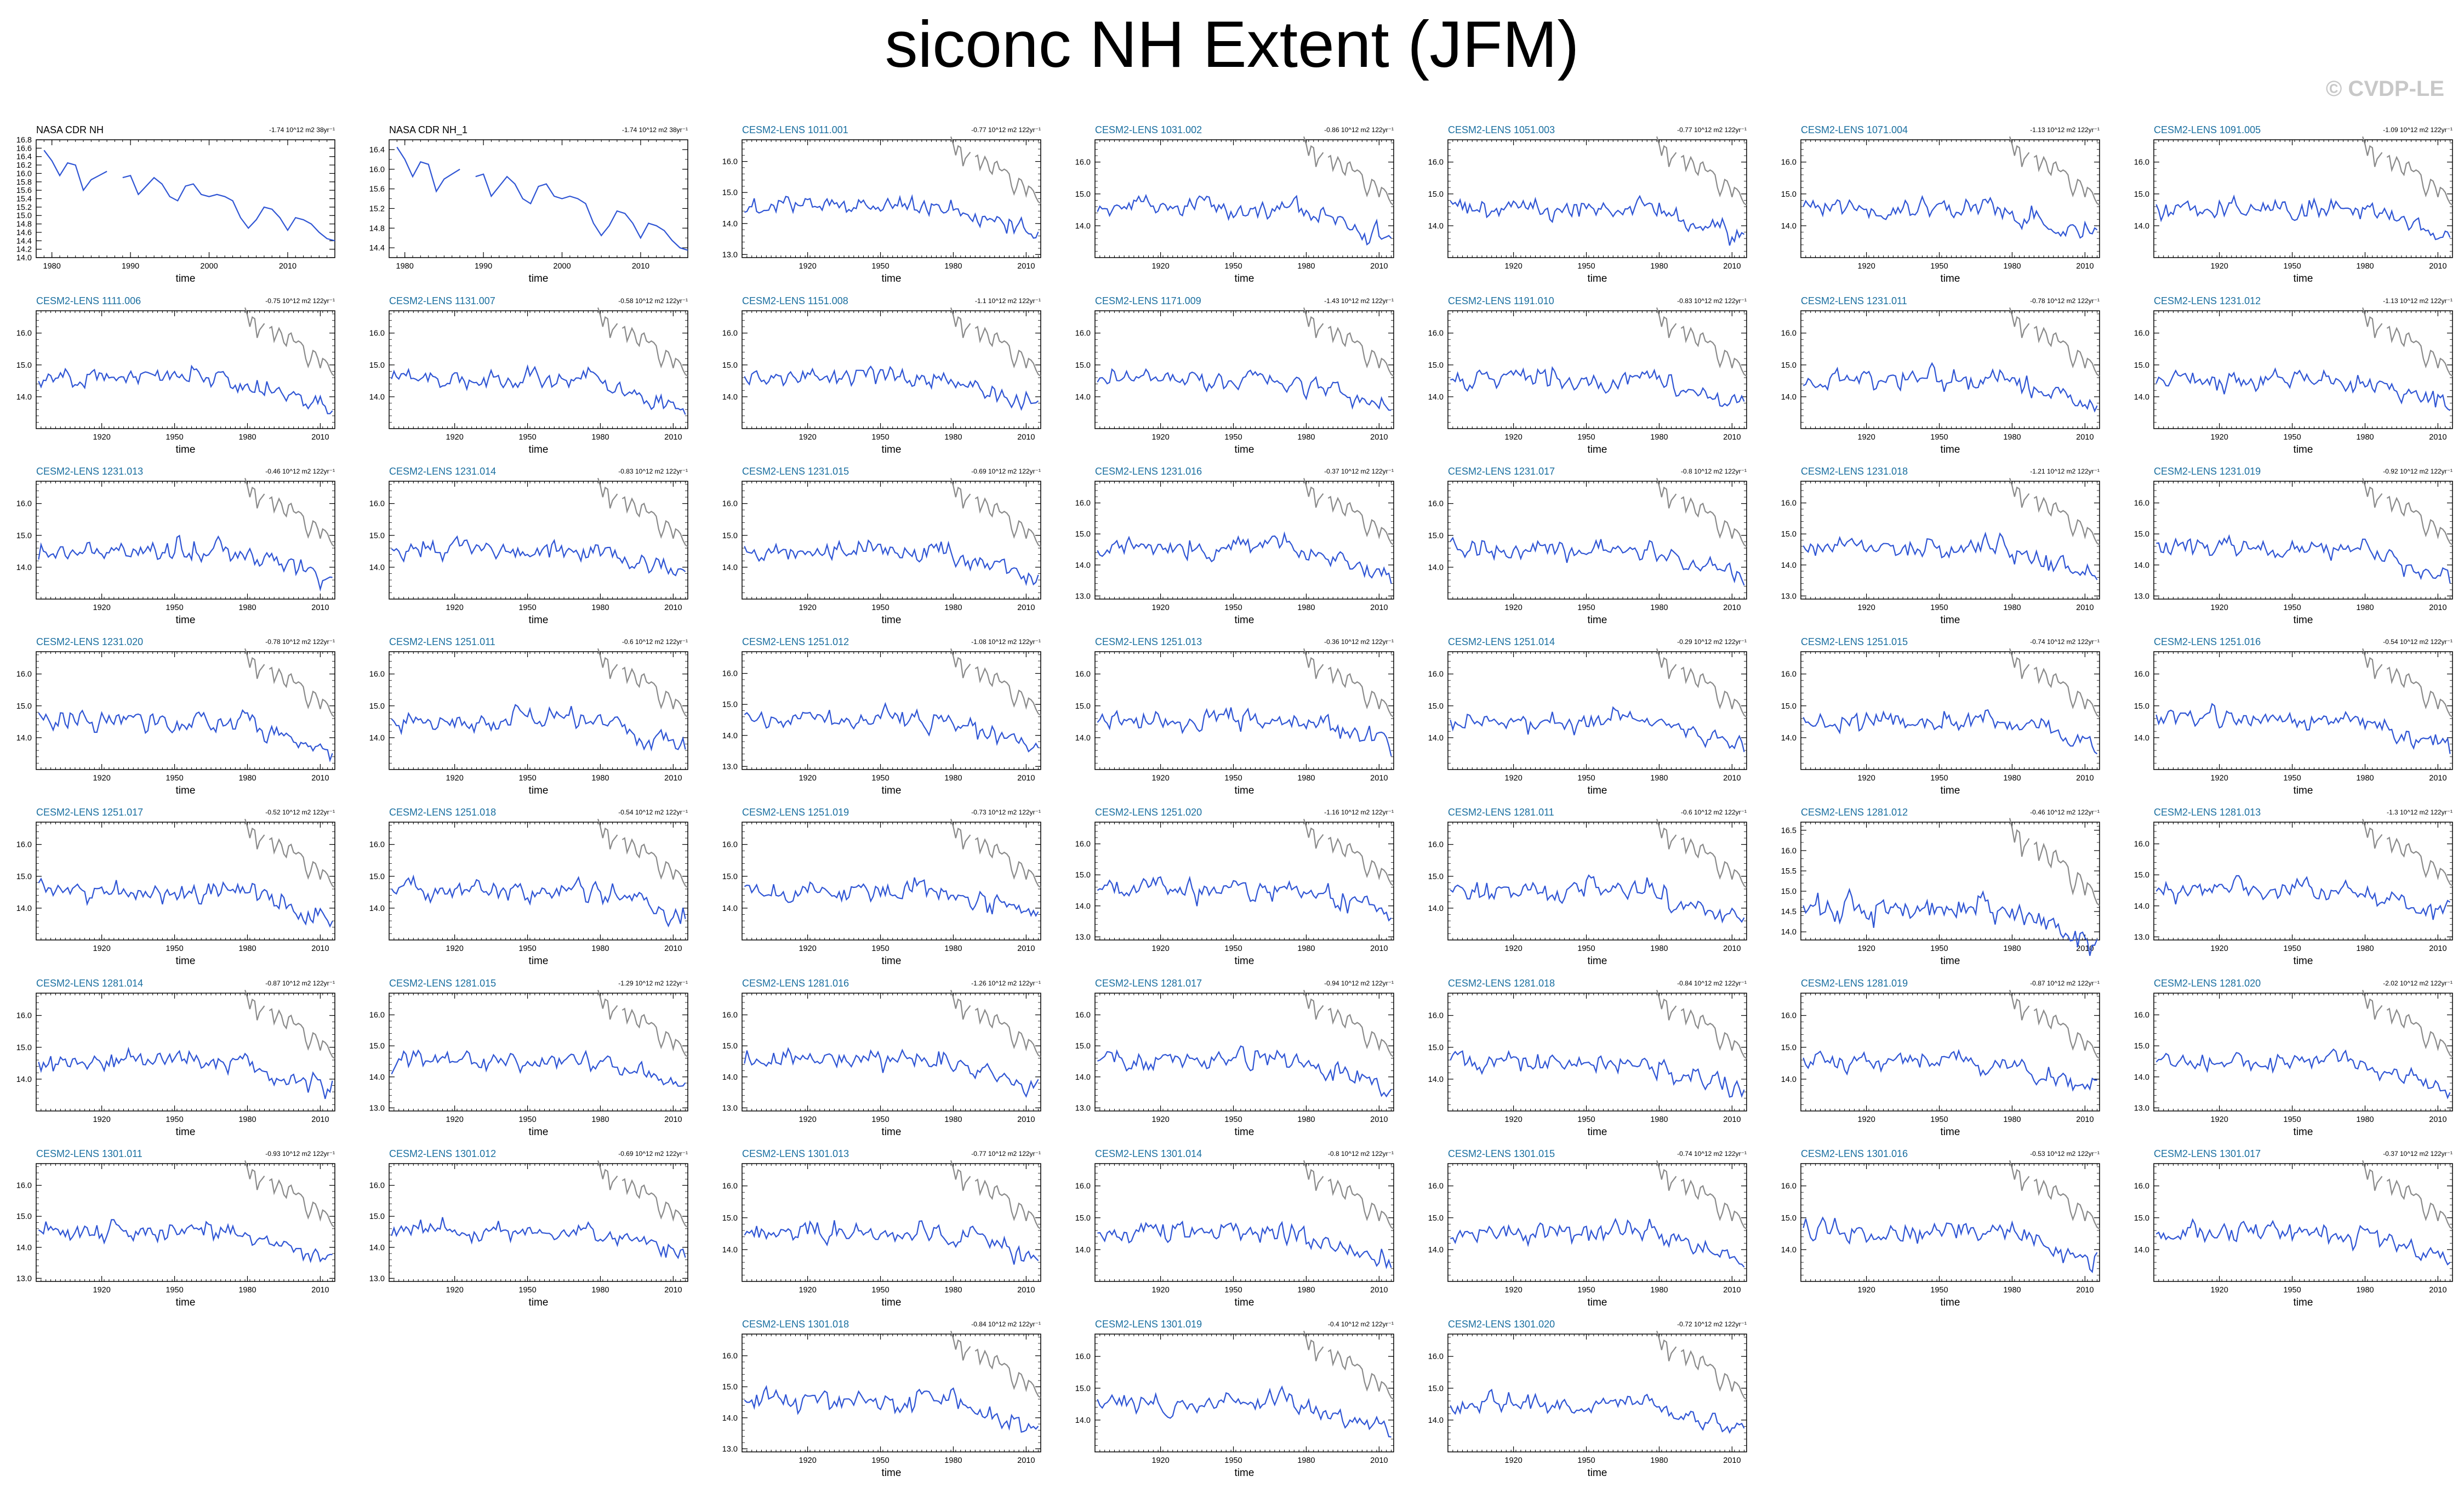 Image resolution: width=2464 pixels, height=1493 pixels. I want to click on y-tick-label: 13.0, so click(377, 1278).